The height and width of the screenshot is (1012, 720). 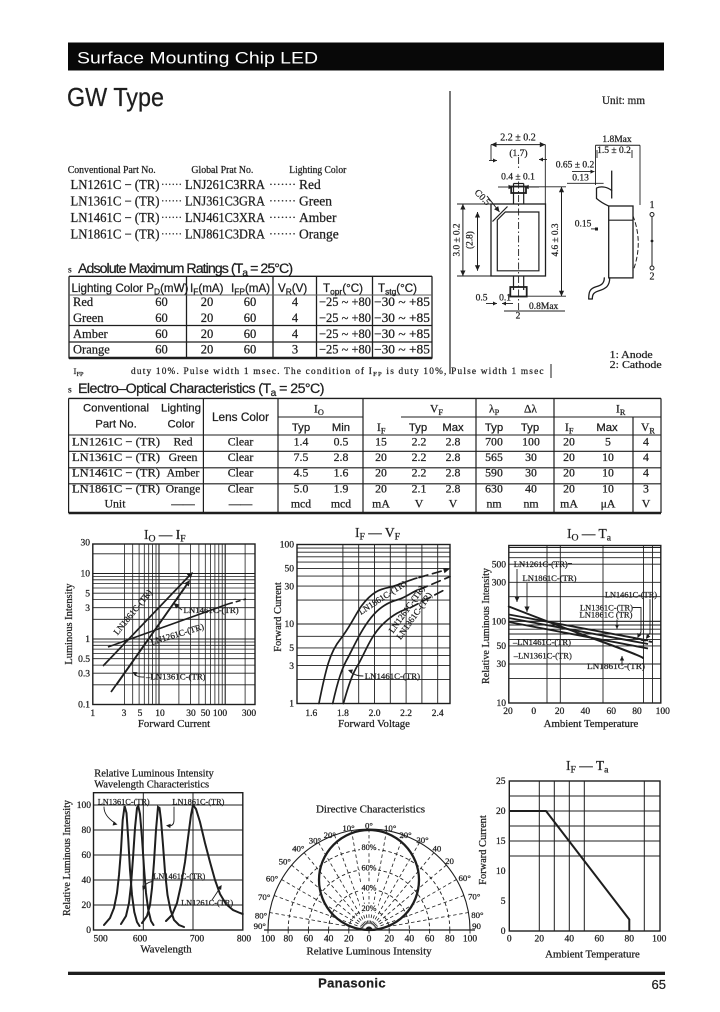 What do you see at coordinates (630, 940) in the screenshot?
I see `svg-text: 80` at bounding box center [630, 940].